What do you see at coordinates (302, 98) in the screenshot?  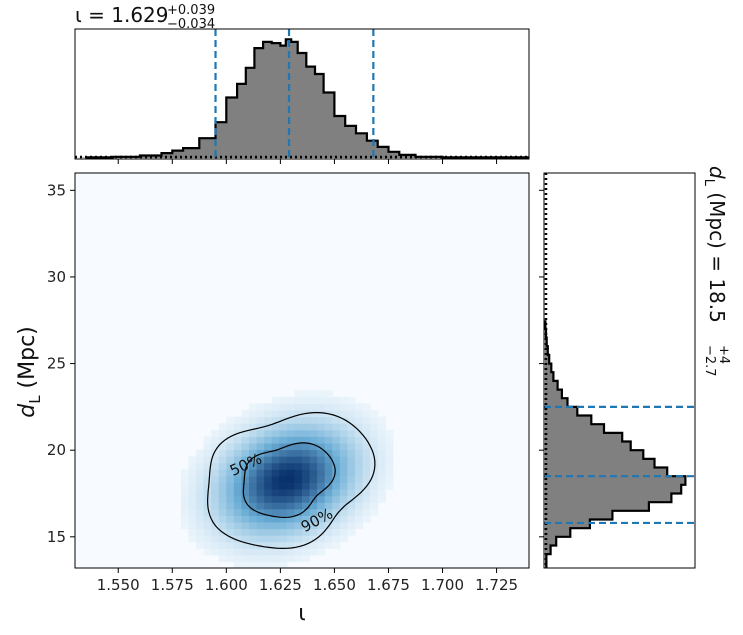 I see `iota-histogram` at bounding box center [302, 98].